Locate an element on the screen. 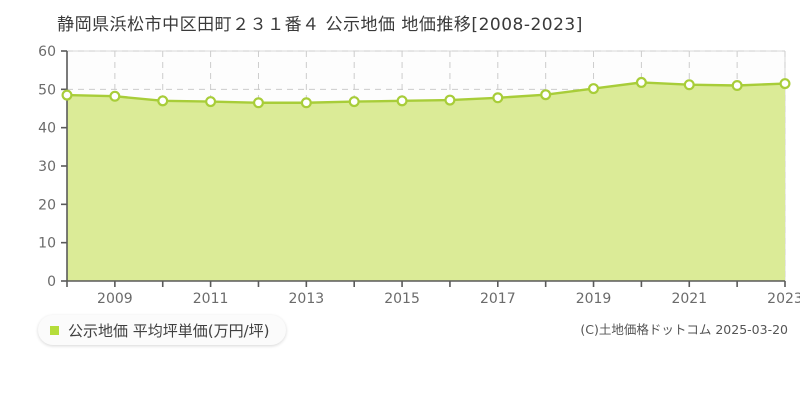  y-tick-label: 50 is located at coordinates (47, 90).